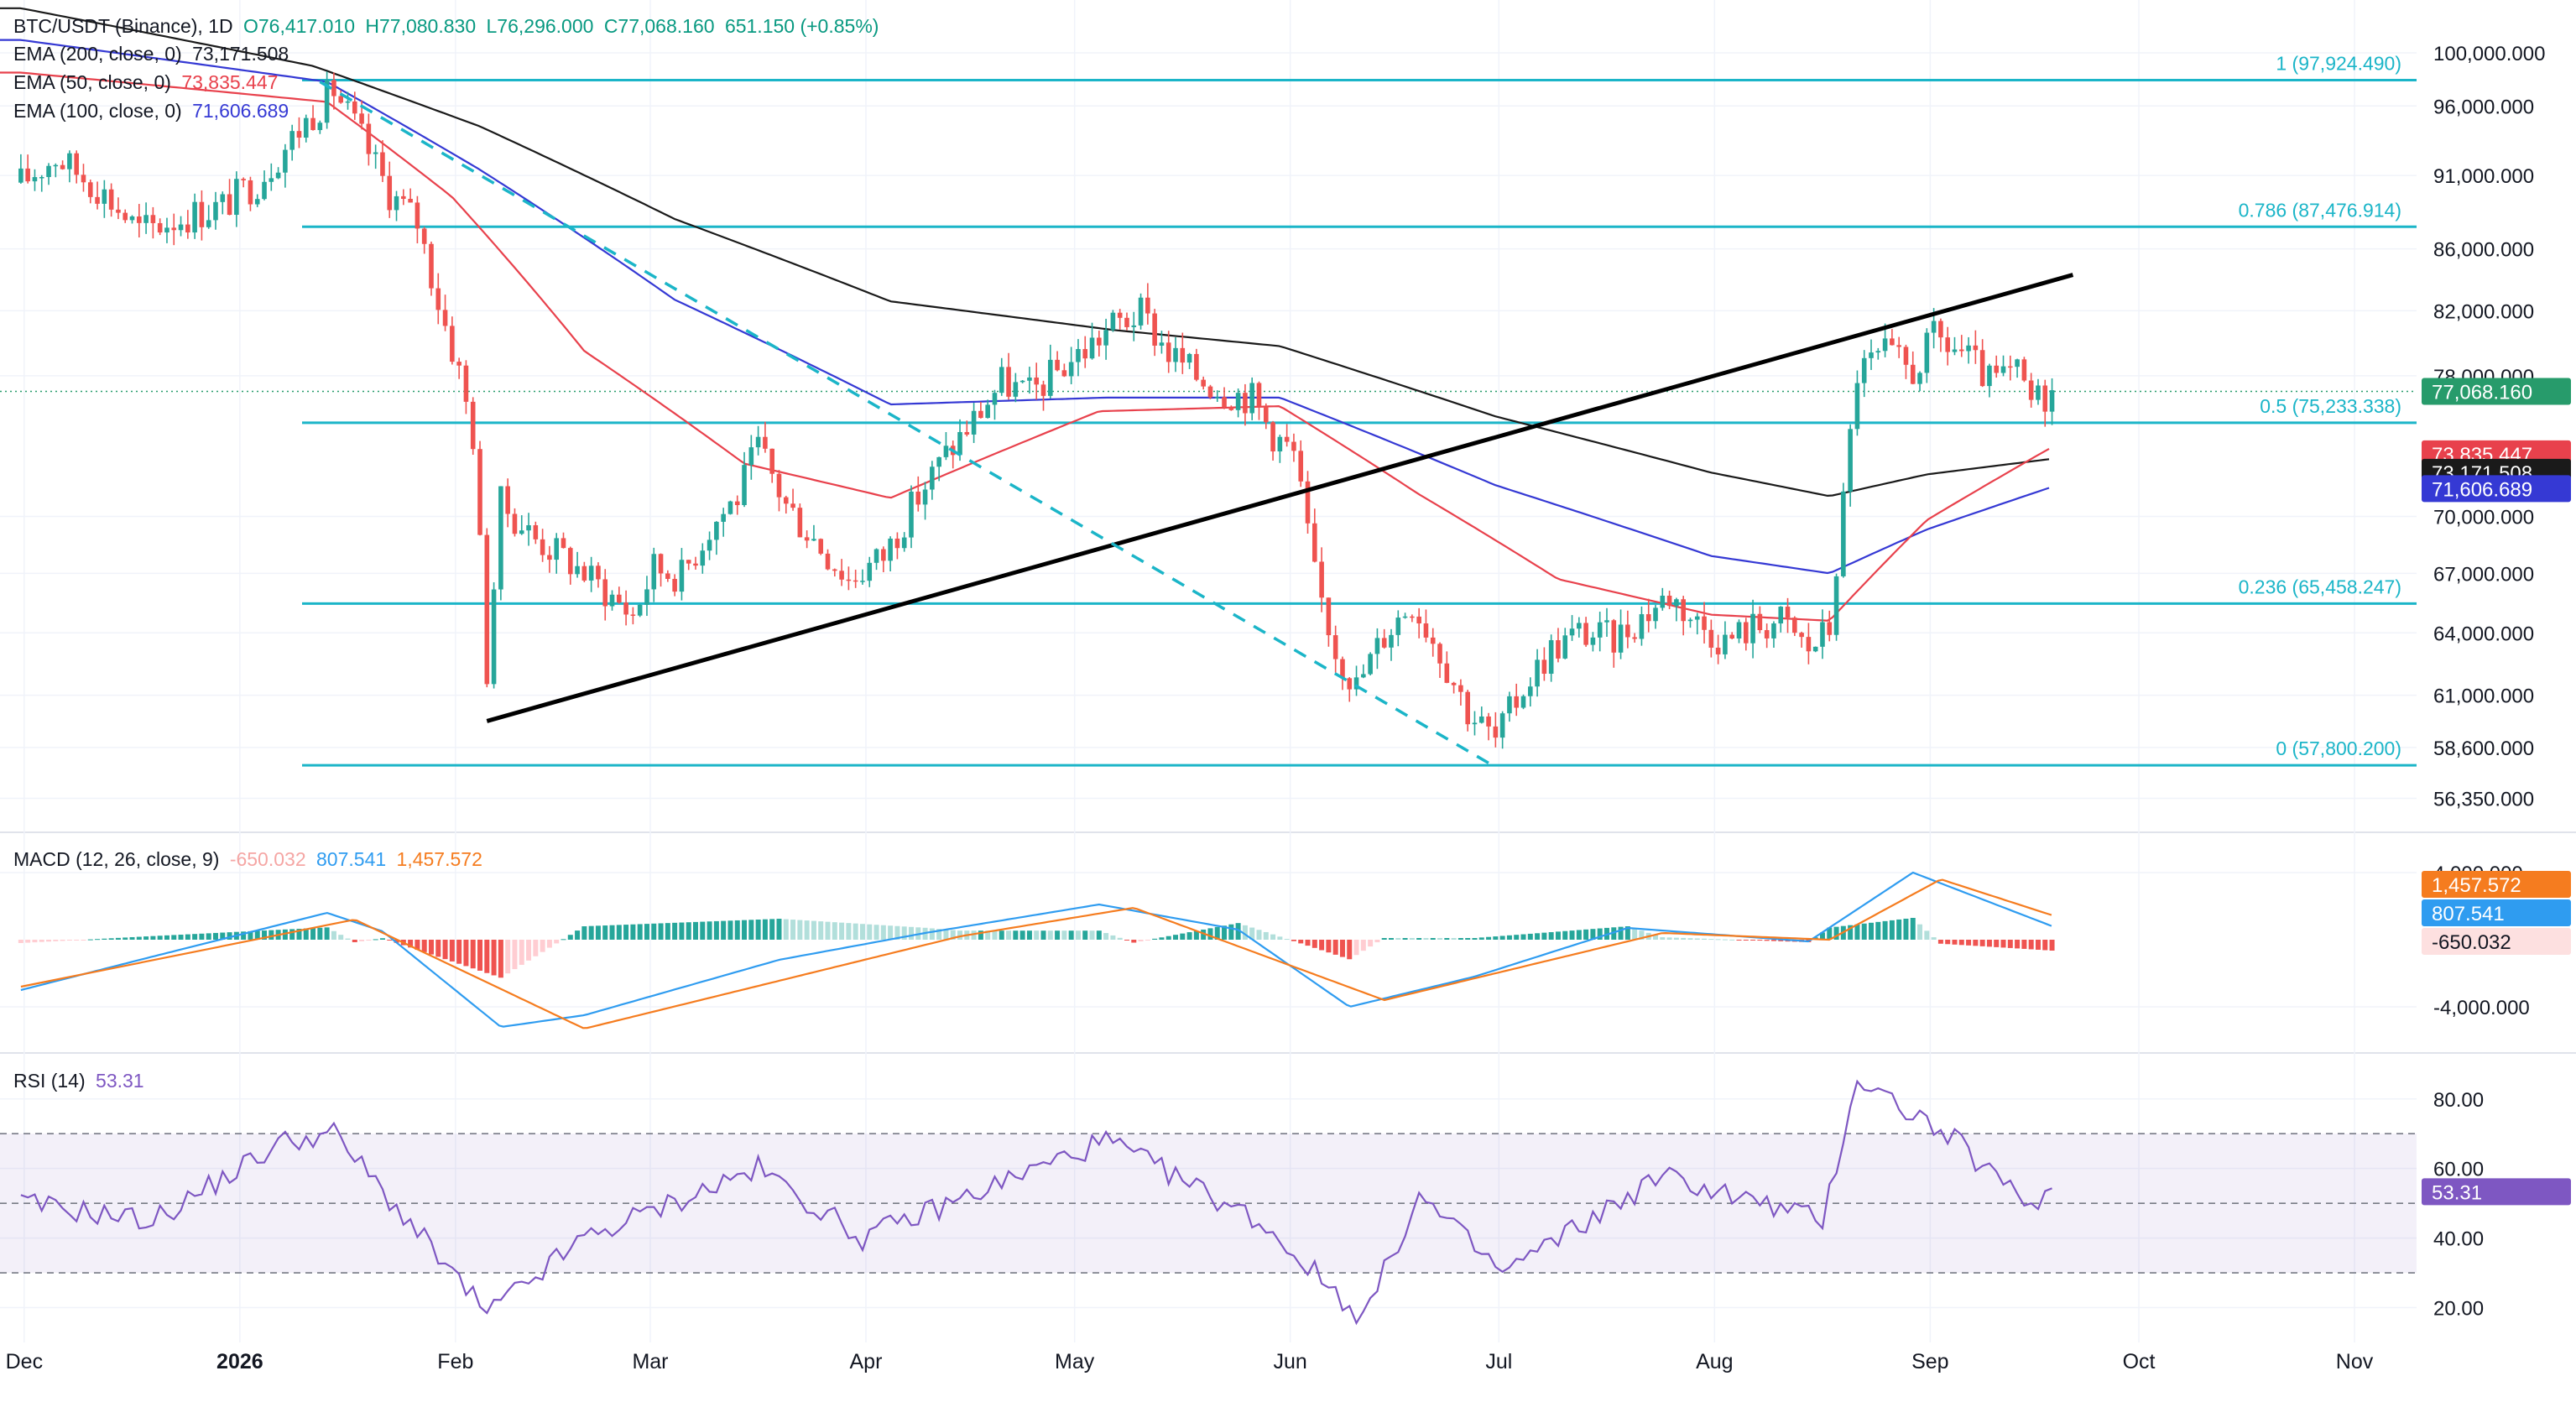  Describe the element at coordinates (2338, 64) in the screenshot. I see `fib-level-label: 1 (97,924.490)` at that location.